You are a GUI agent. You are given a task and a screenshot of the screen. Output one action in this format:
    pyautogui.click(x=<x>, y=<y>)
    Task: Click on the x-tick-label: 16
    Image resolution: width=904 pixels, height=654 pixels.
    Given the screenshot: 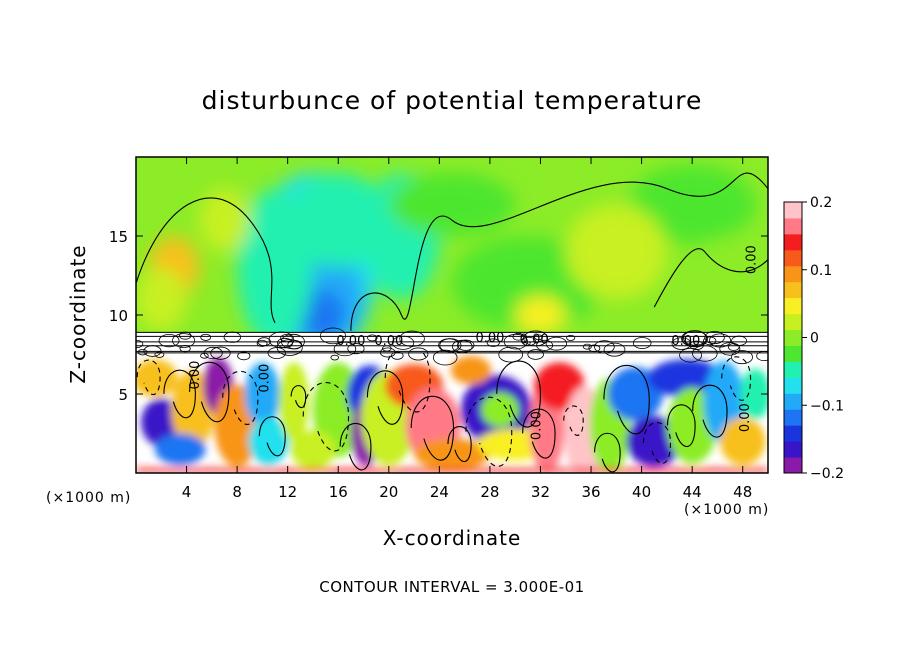 What is the action you would take?
    pyautogui.click(x=338, y=492)
    